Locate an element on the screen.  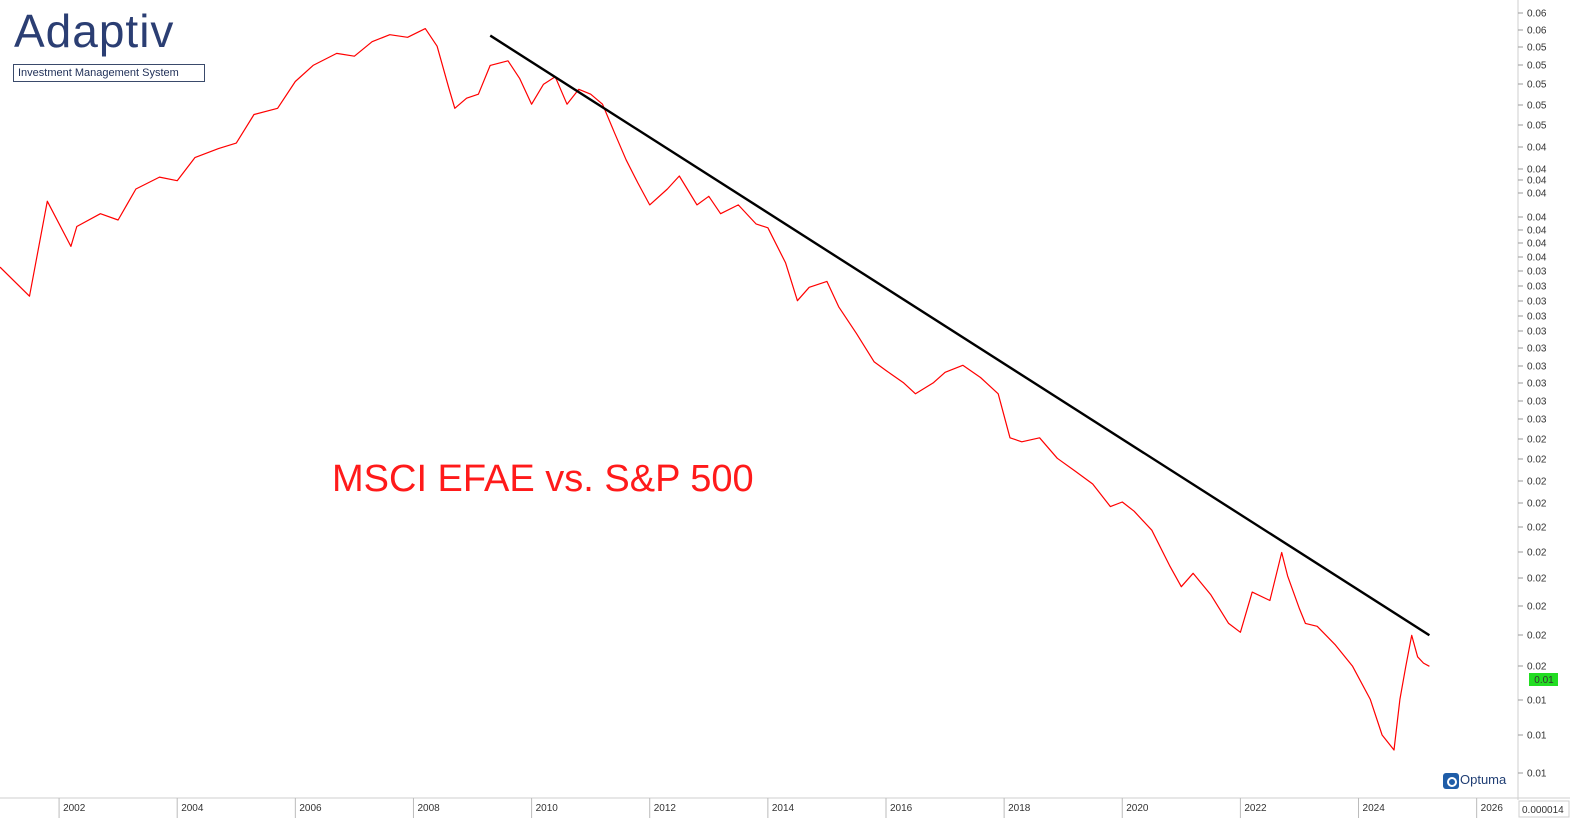
optuma-branding: Optuma is located at coordinates (1474, 780).